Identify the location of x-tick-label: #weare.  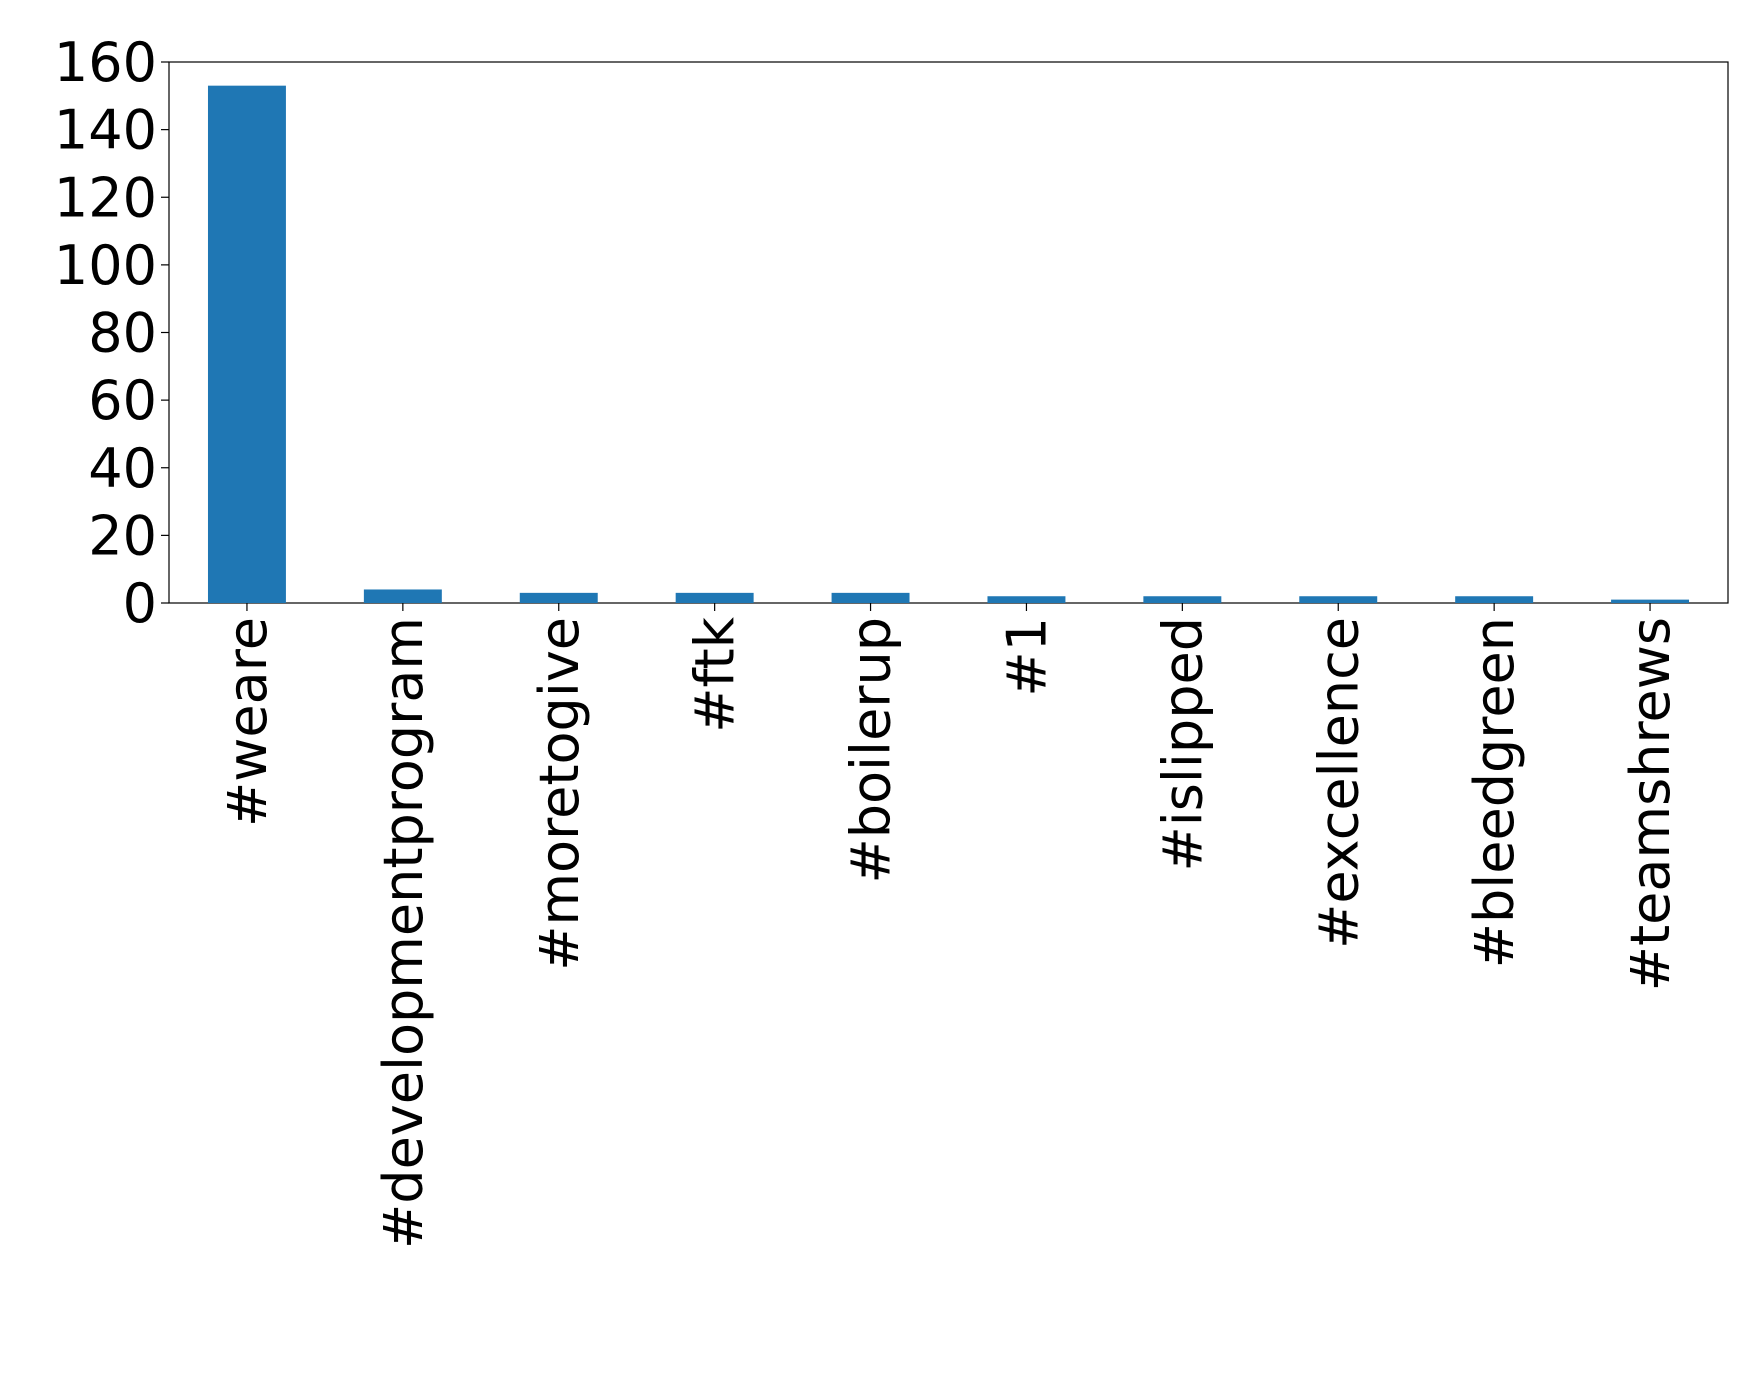
(247, 722).